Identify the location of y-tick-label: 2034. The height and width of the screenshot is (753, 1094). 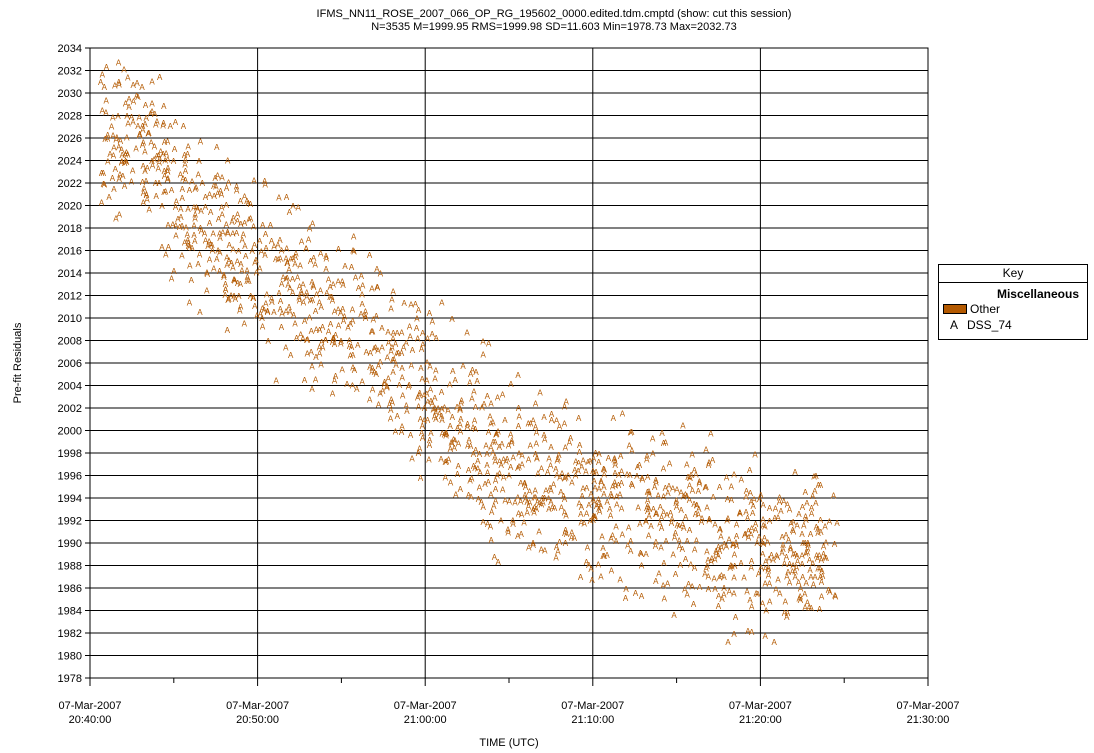
(70, 49).